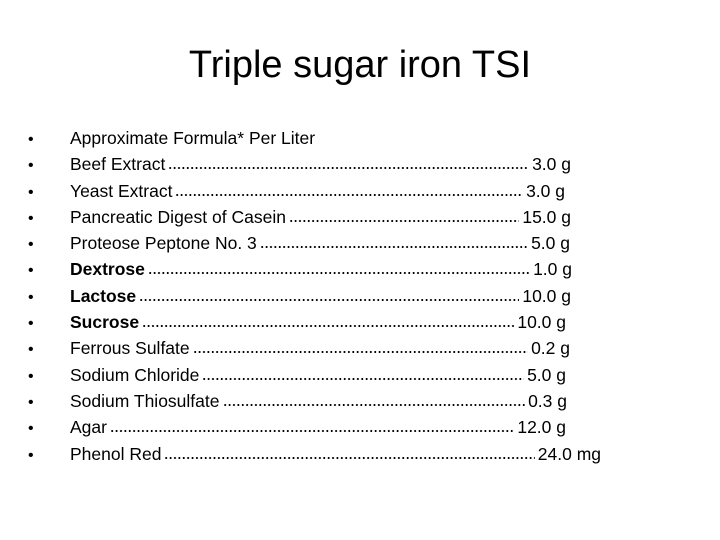 The height and width of the screenshot is (540, 720). I want to click on ingredient-row: • Phenol Red 24.0 mg, so click(314, 457).